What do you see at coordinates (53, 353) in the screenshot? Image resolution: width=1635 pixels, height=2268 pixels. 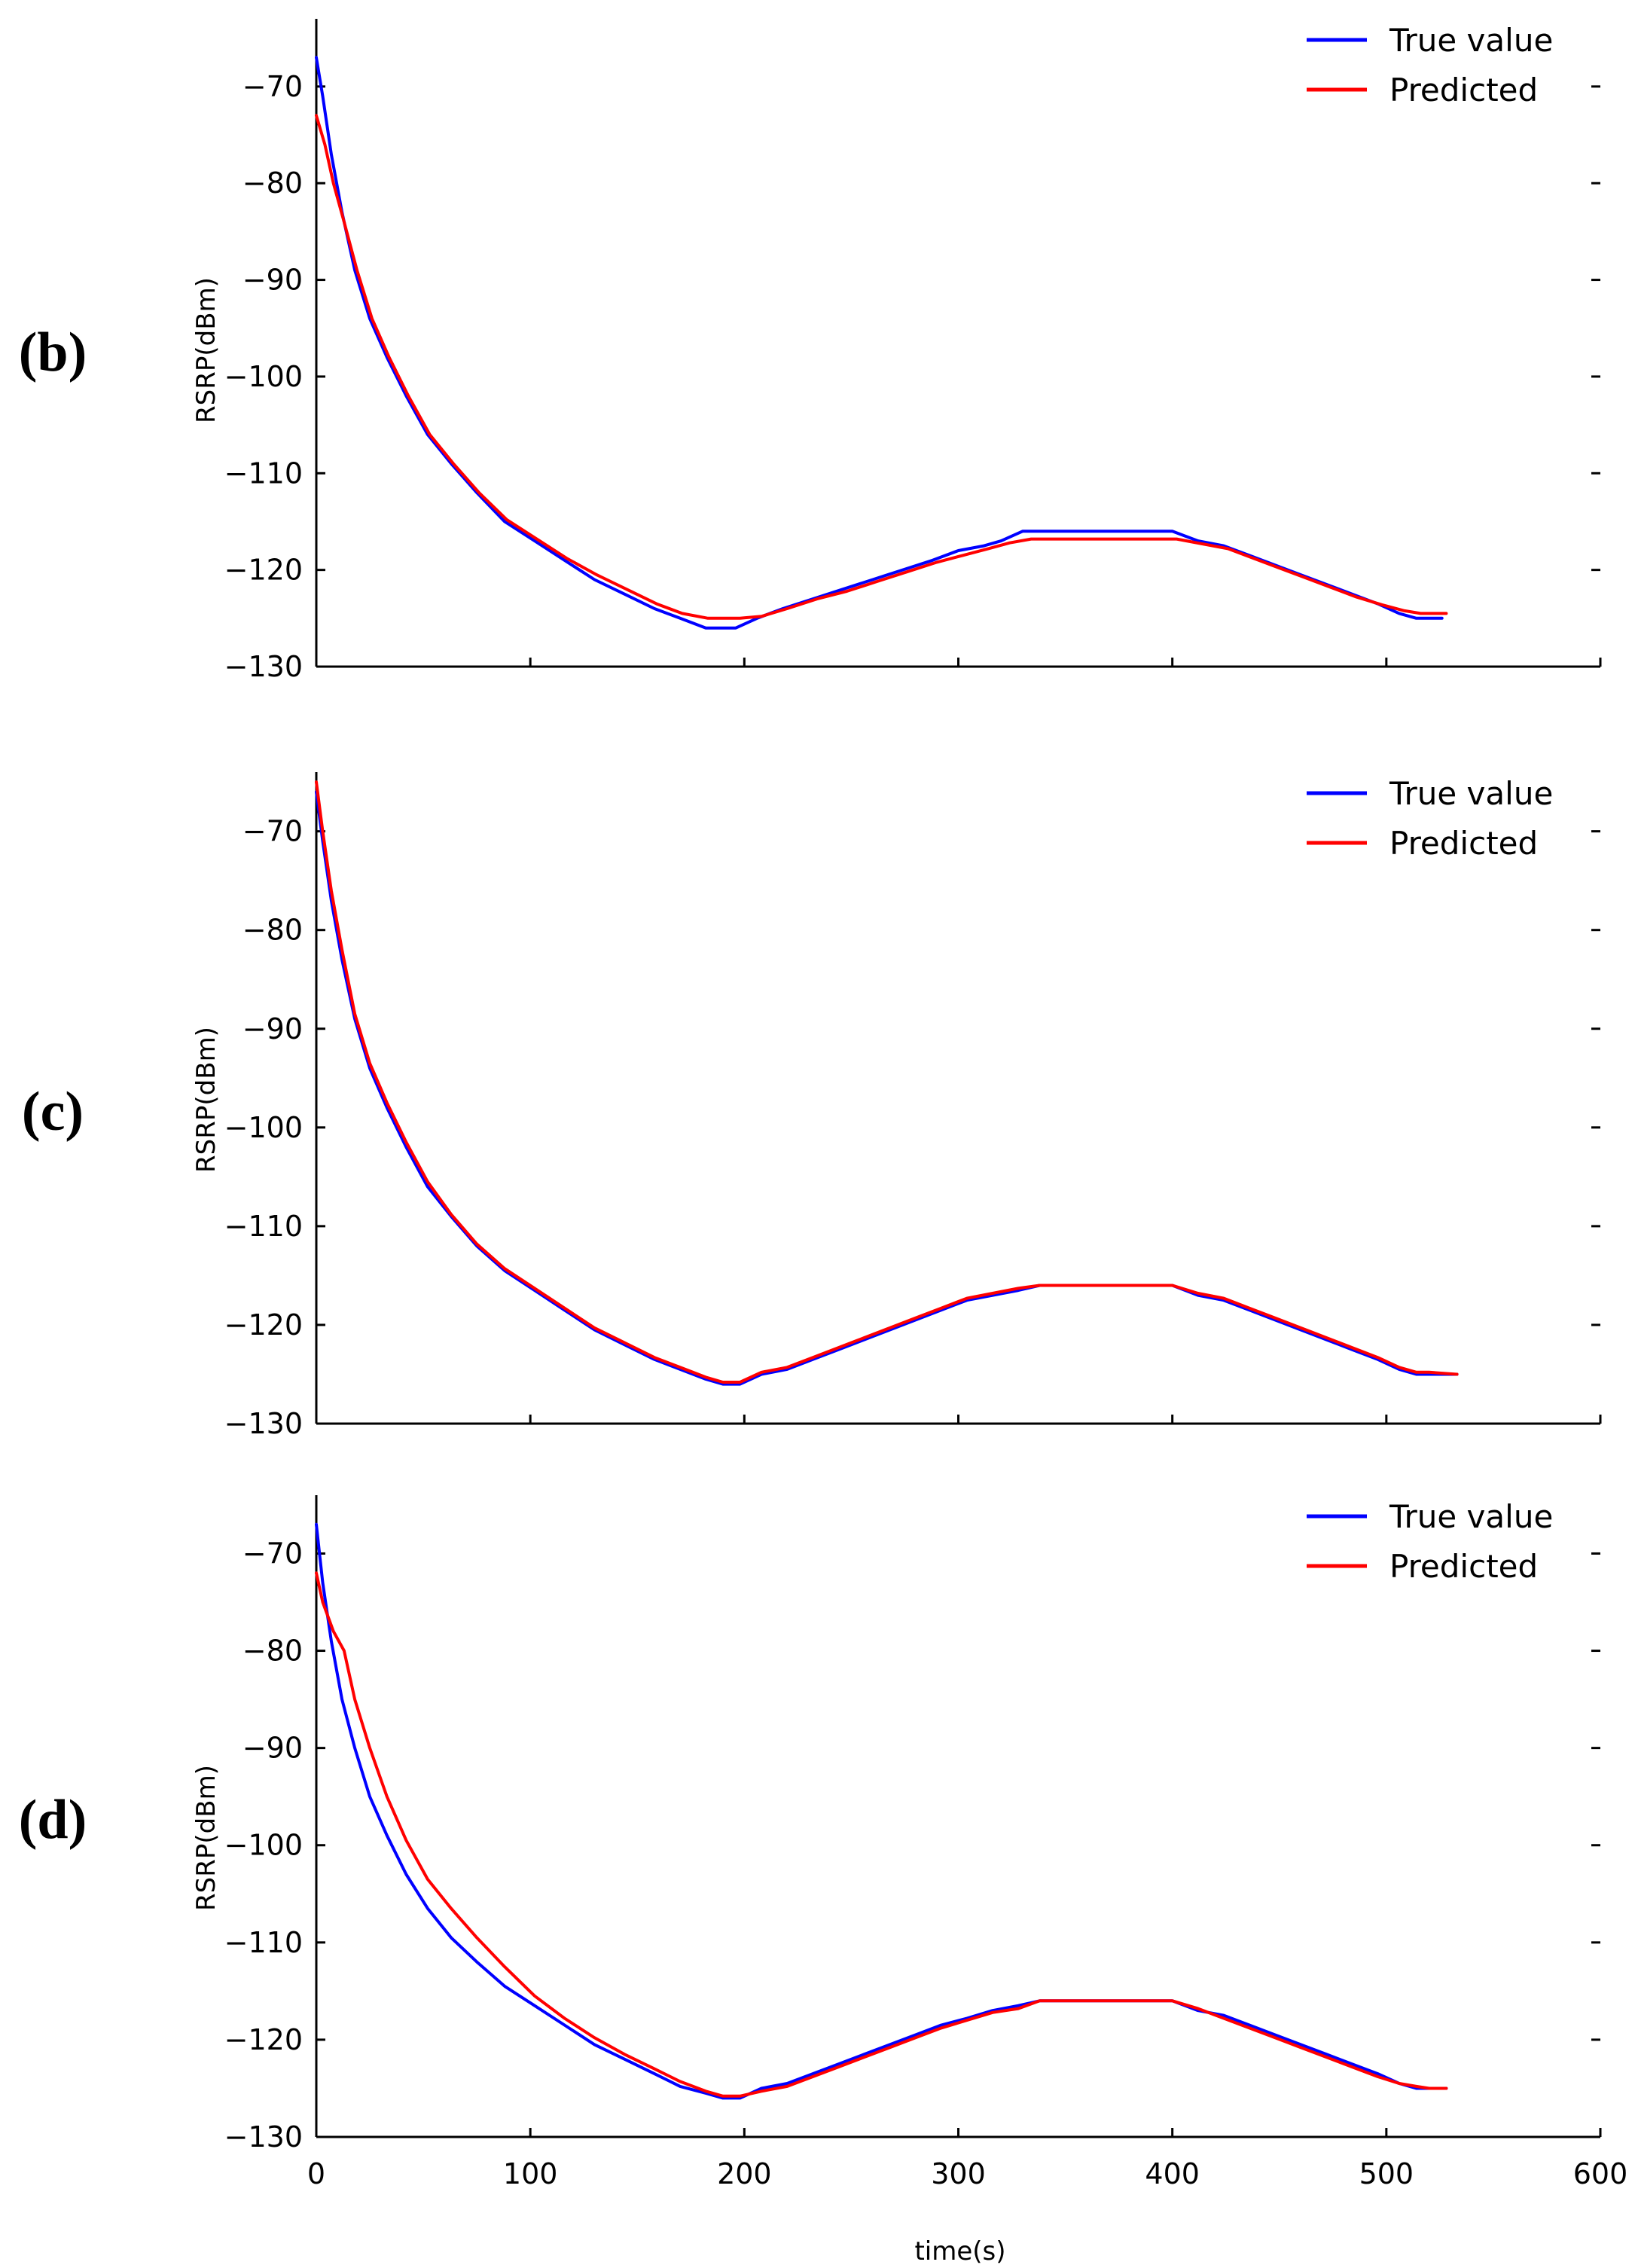 I see `panel-label-b: (b)` at bounding box center [53, 353].